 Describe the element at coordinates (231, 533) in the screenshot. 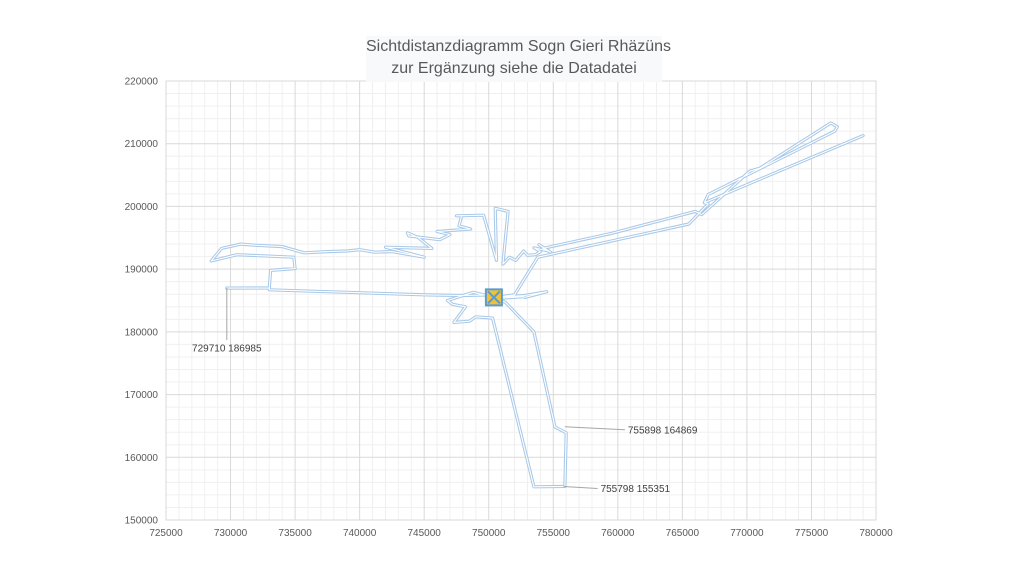

I see `x-tick-label: 730000` at that location.